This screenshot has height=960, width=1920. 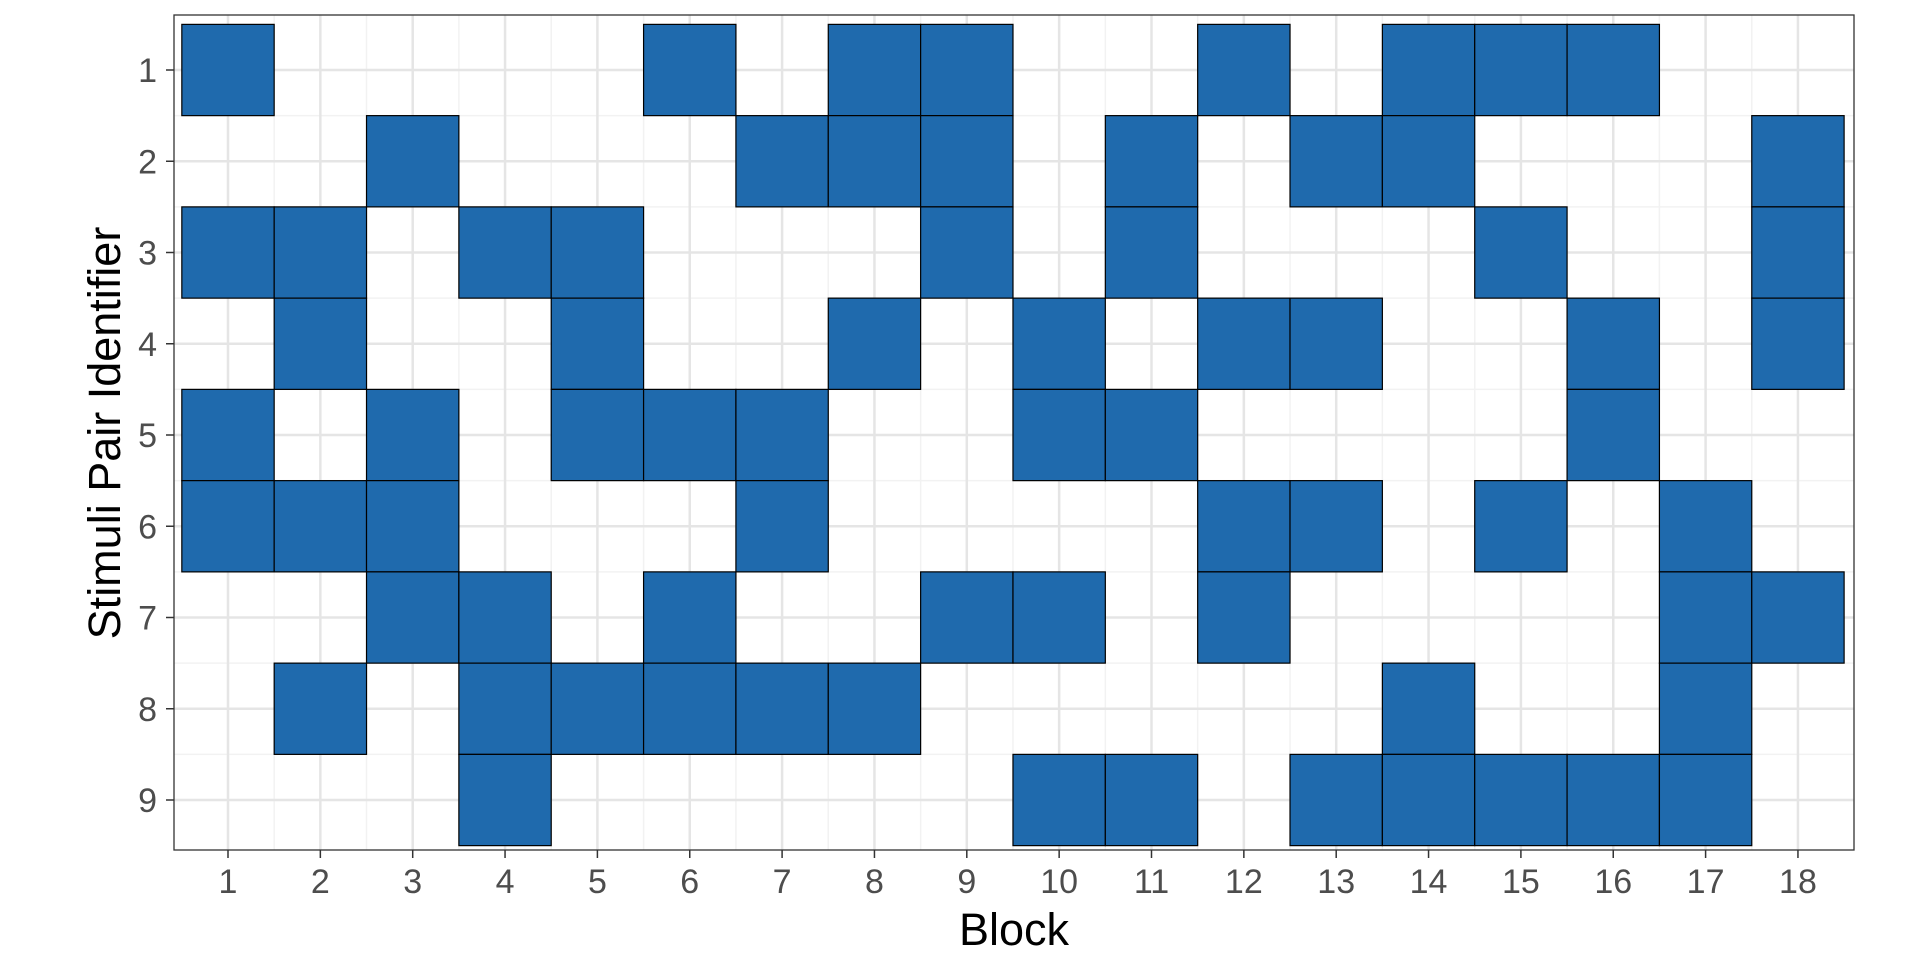 I want to click on x-tick-label: 16, so click(x=1613, y=882).